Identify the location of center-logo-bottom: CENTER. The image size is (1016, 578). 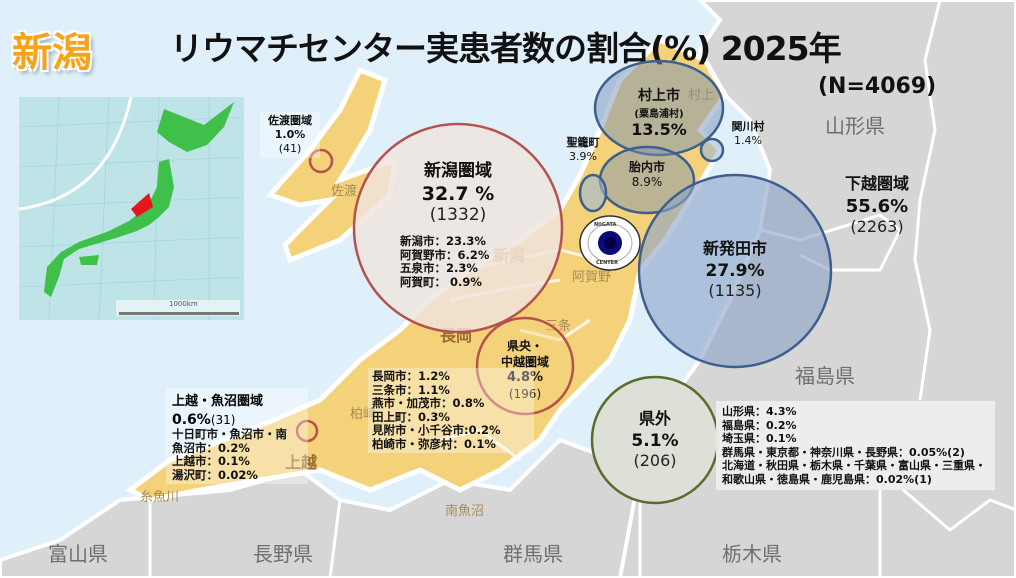
(607, 263).